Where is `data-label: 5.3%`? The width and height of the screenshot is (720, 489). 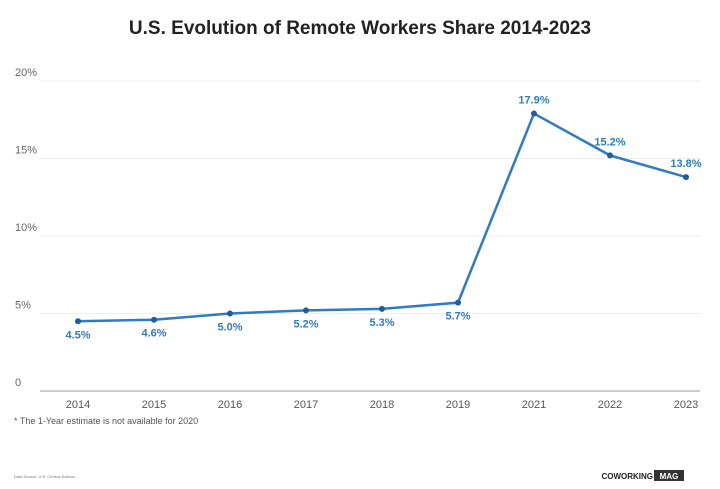 data-label: 5.3% is located at coordinates (381, 323).